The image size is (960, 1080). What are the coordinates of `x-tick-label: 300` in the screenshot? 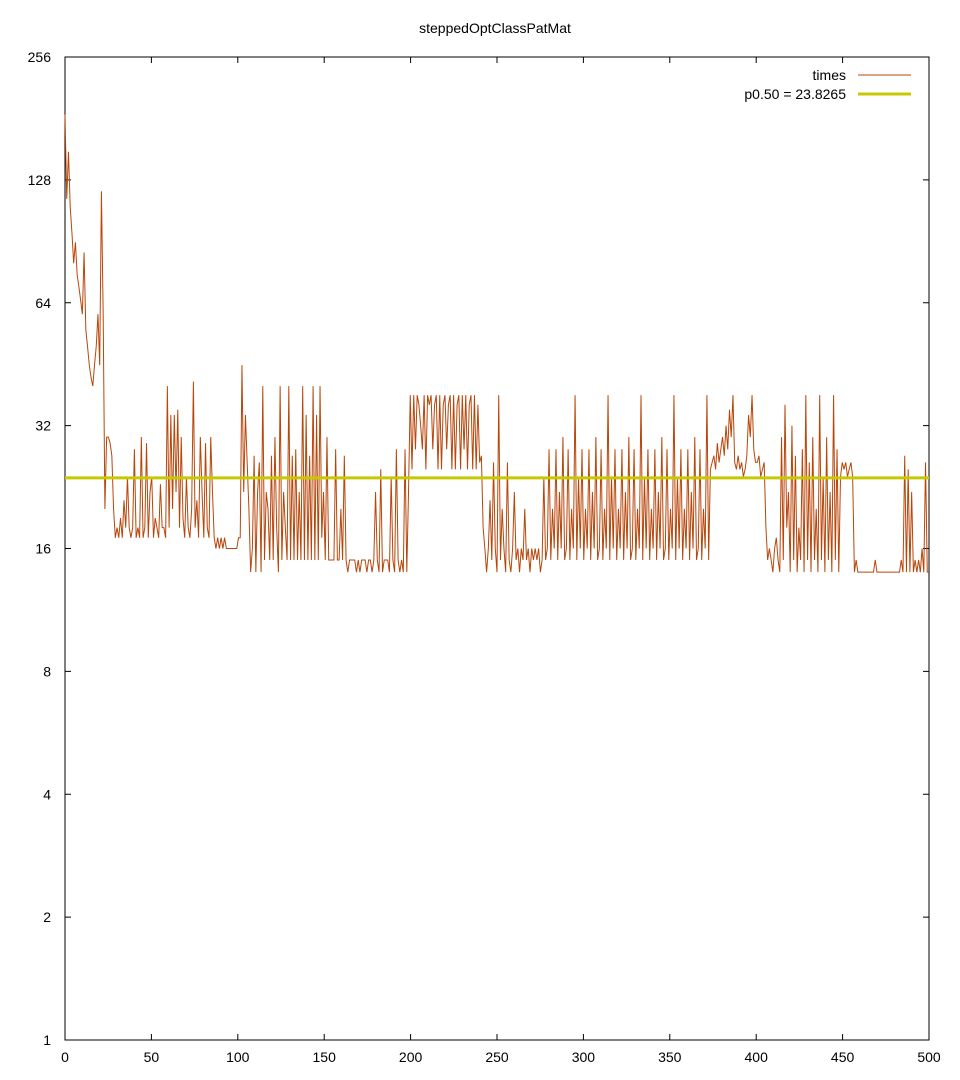 It's located at (584, 1057).